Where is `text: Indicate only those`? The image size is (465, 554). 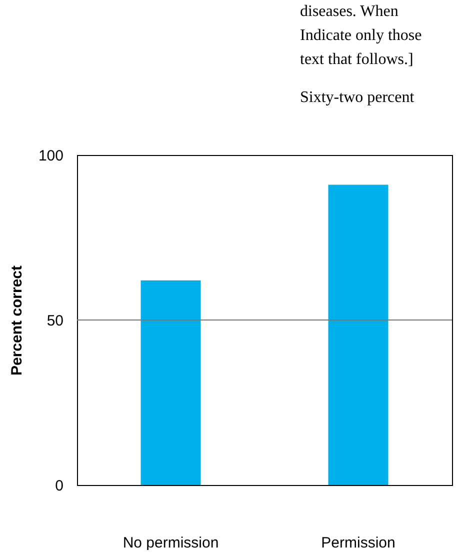 text: Indicate only those is located at coordinates (361, 36).